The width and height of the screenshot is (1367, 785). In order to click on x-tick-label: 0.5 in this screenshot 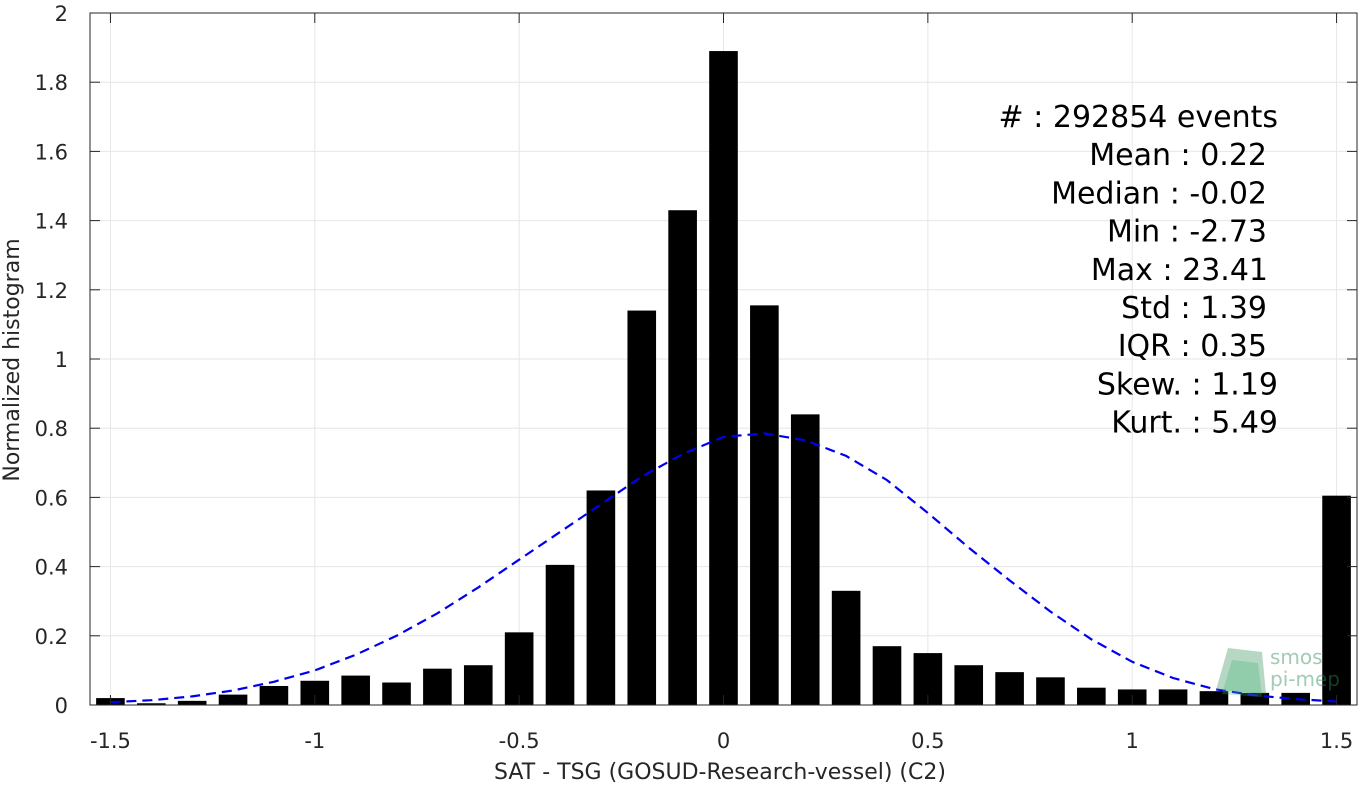, I will do `click(927, 741)`.